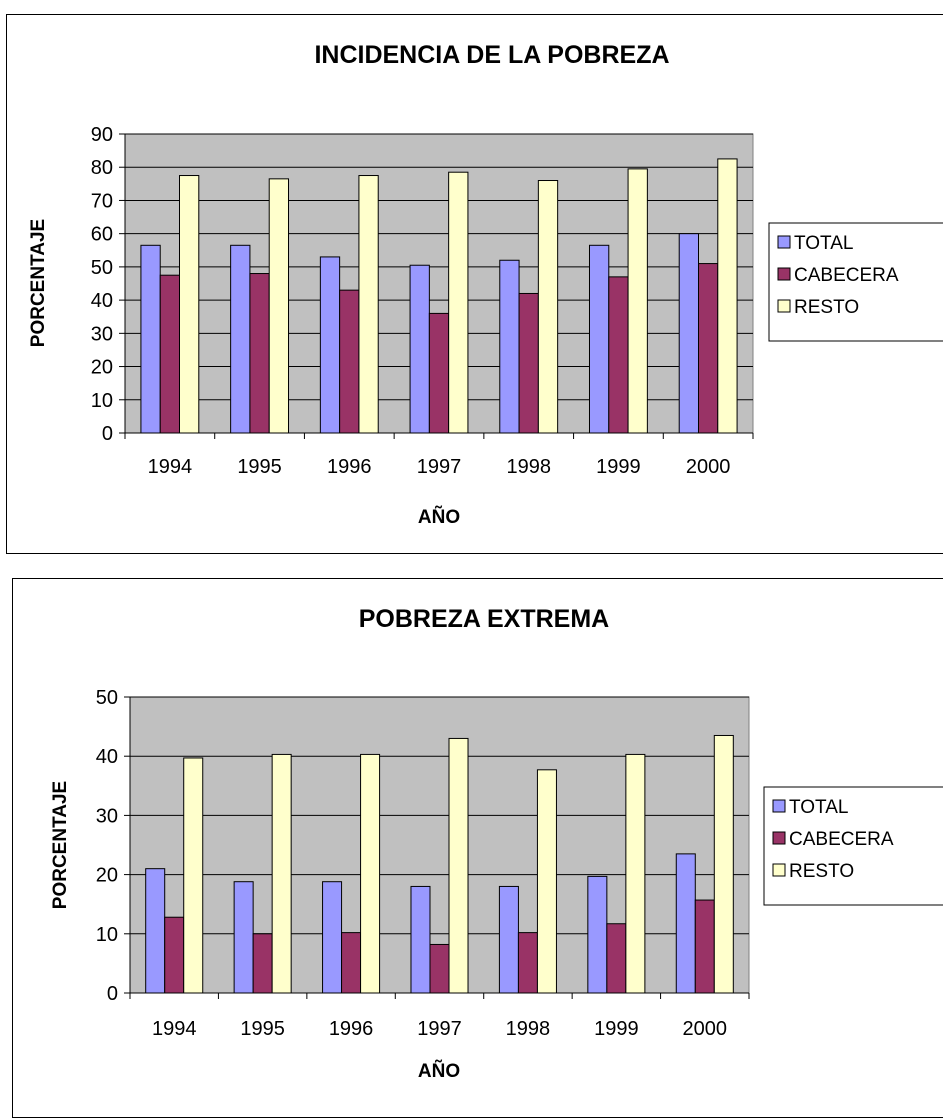  What do you see at coordinates (491, 55) in the screenshot?
I see `chart-title: INCIDENCIA DE LA POBREZA` at bounding box center [491, 55].